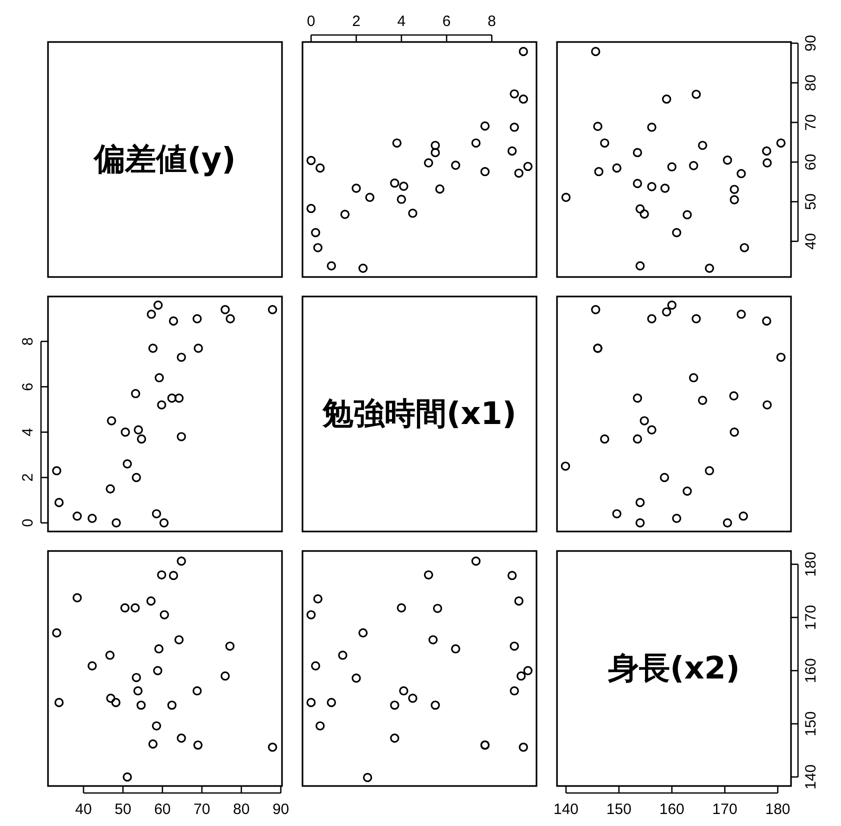 The image size is (841, 826). I want to click on y-tick-label: 170, so click(811, 617).